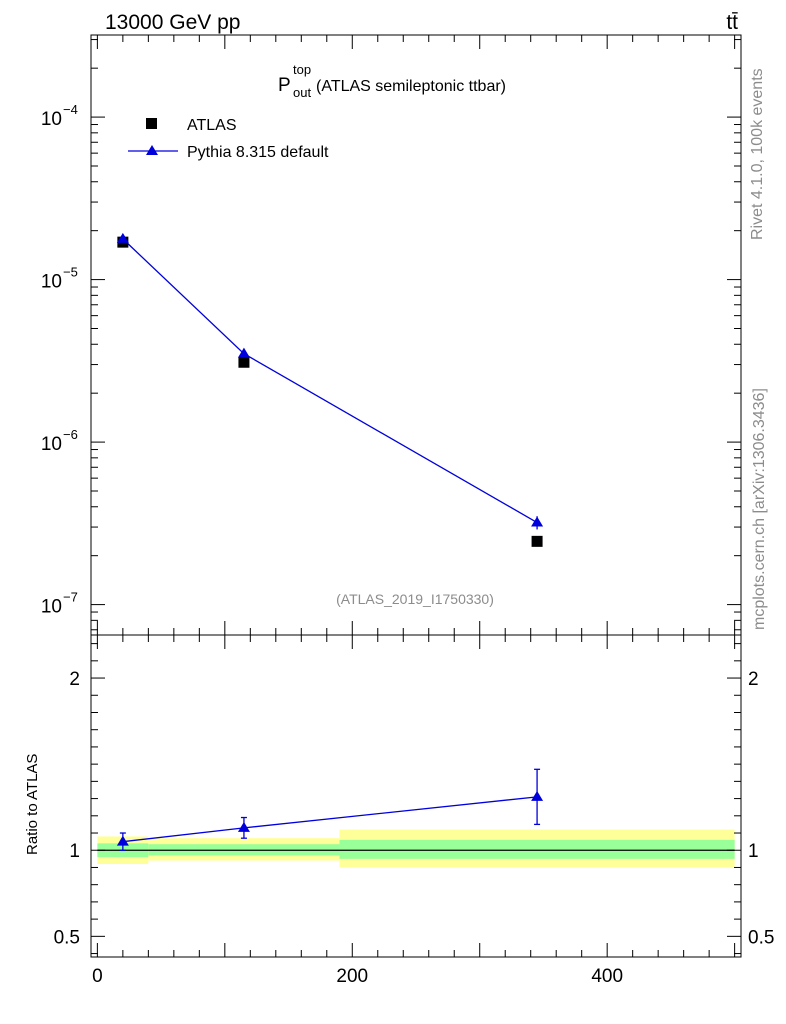 Image resolution: width=786 pixels, height=1024 pixels. I want to click on main-y-tick-exponent: −7, so click(70, 597).